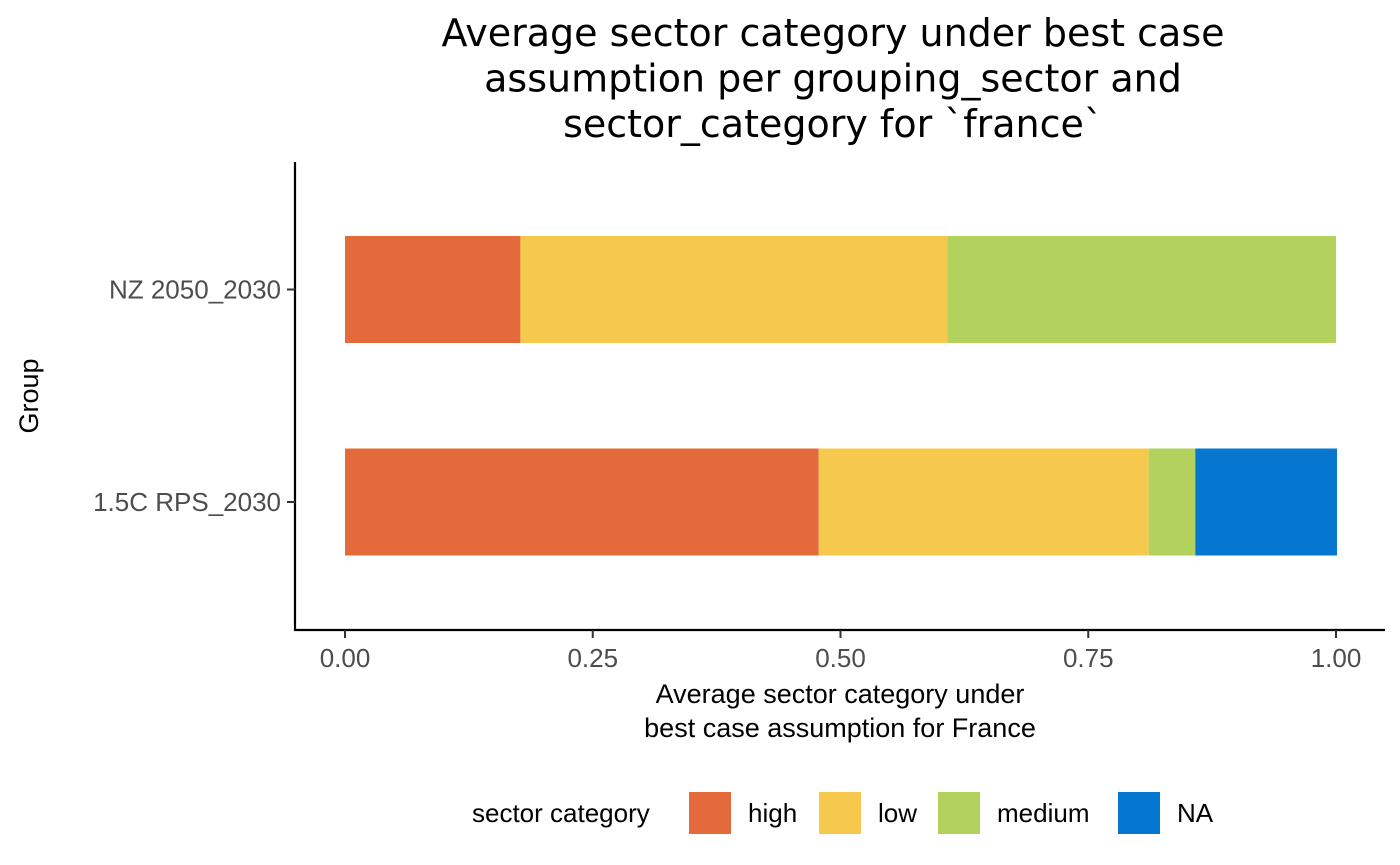 This screenshot has height=865, width=1400. Describe the element at coordinates (561, 813) in the screenshot. I see `legend-title: sector category` at that location.